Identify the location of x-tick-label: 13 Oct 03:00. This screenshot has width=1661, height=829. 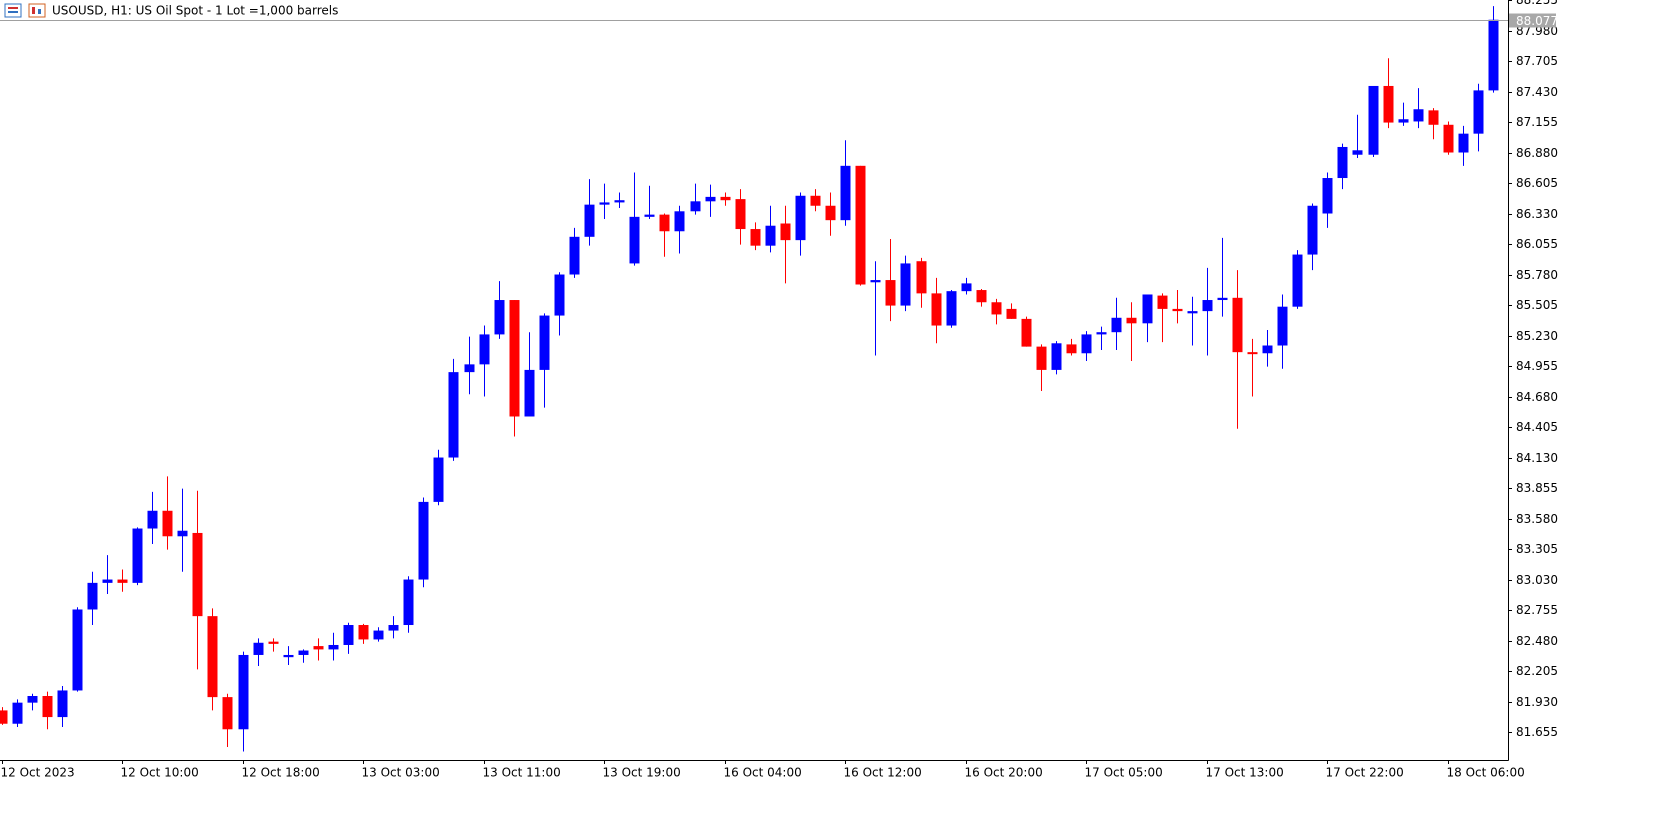
(401, 773).